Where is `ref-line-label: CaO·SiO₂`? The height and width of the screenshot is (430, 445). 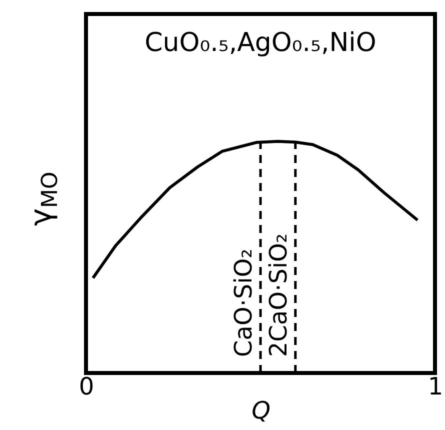 ref-line-label: CaO·SiO₂ is located at coordinates (244, 302).